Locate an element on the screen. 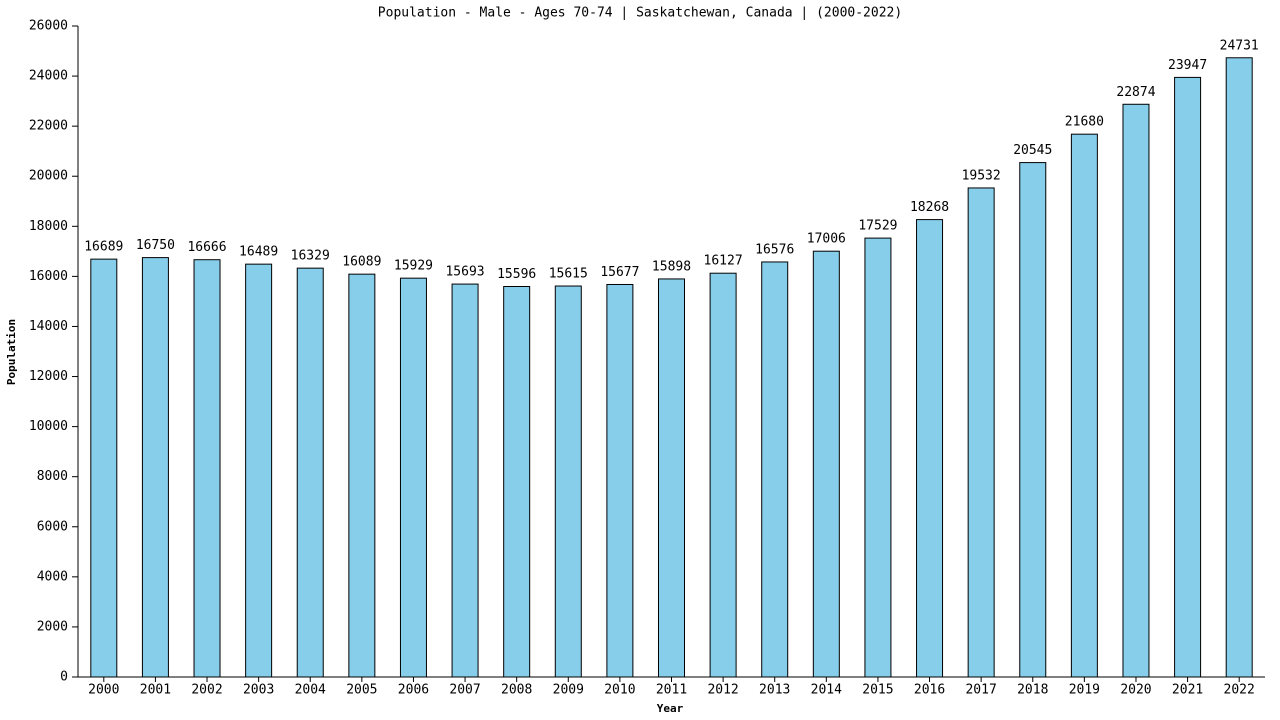  x-tick-label: 2002 is located at coordinates (206, 690).